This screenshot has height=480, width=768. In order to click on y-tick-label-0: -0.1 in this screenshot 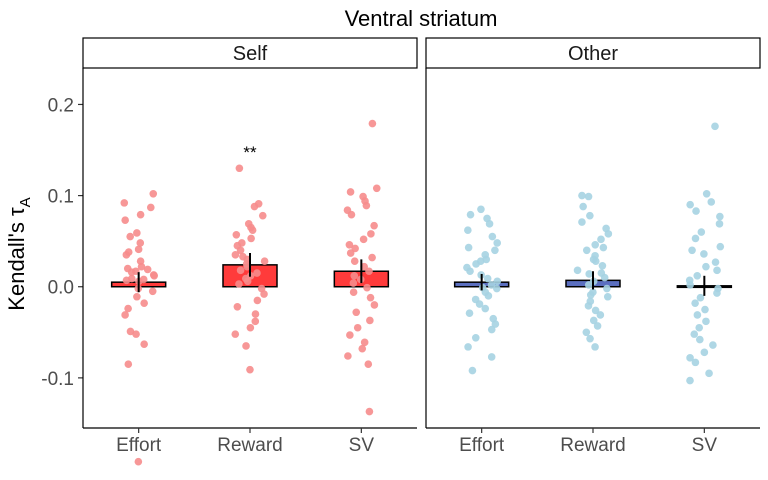, I will do `click(57, 379)`.